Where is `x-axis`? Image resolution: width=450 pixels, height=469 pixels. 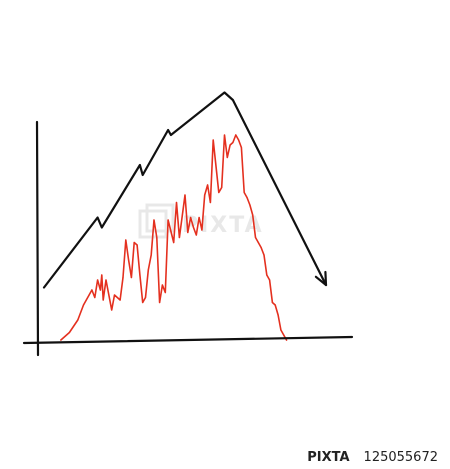
x-axis is located at coordinates (188, 340).